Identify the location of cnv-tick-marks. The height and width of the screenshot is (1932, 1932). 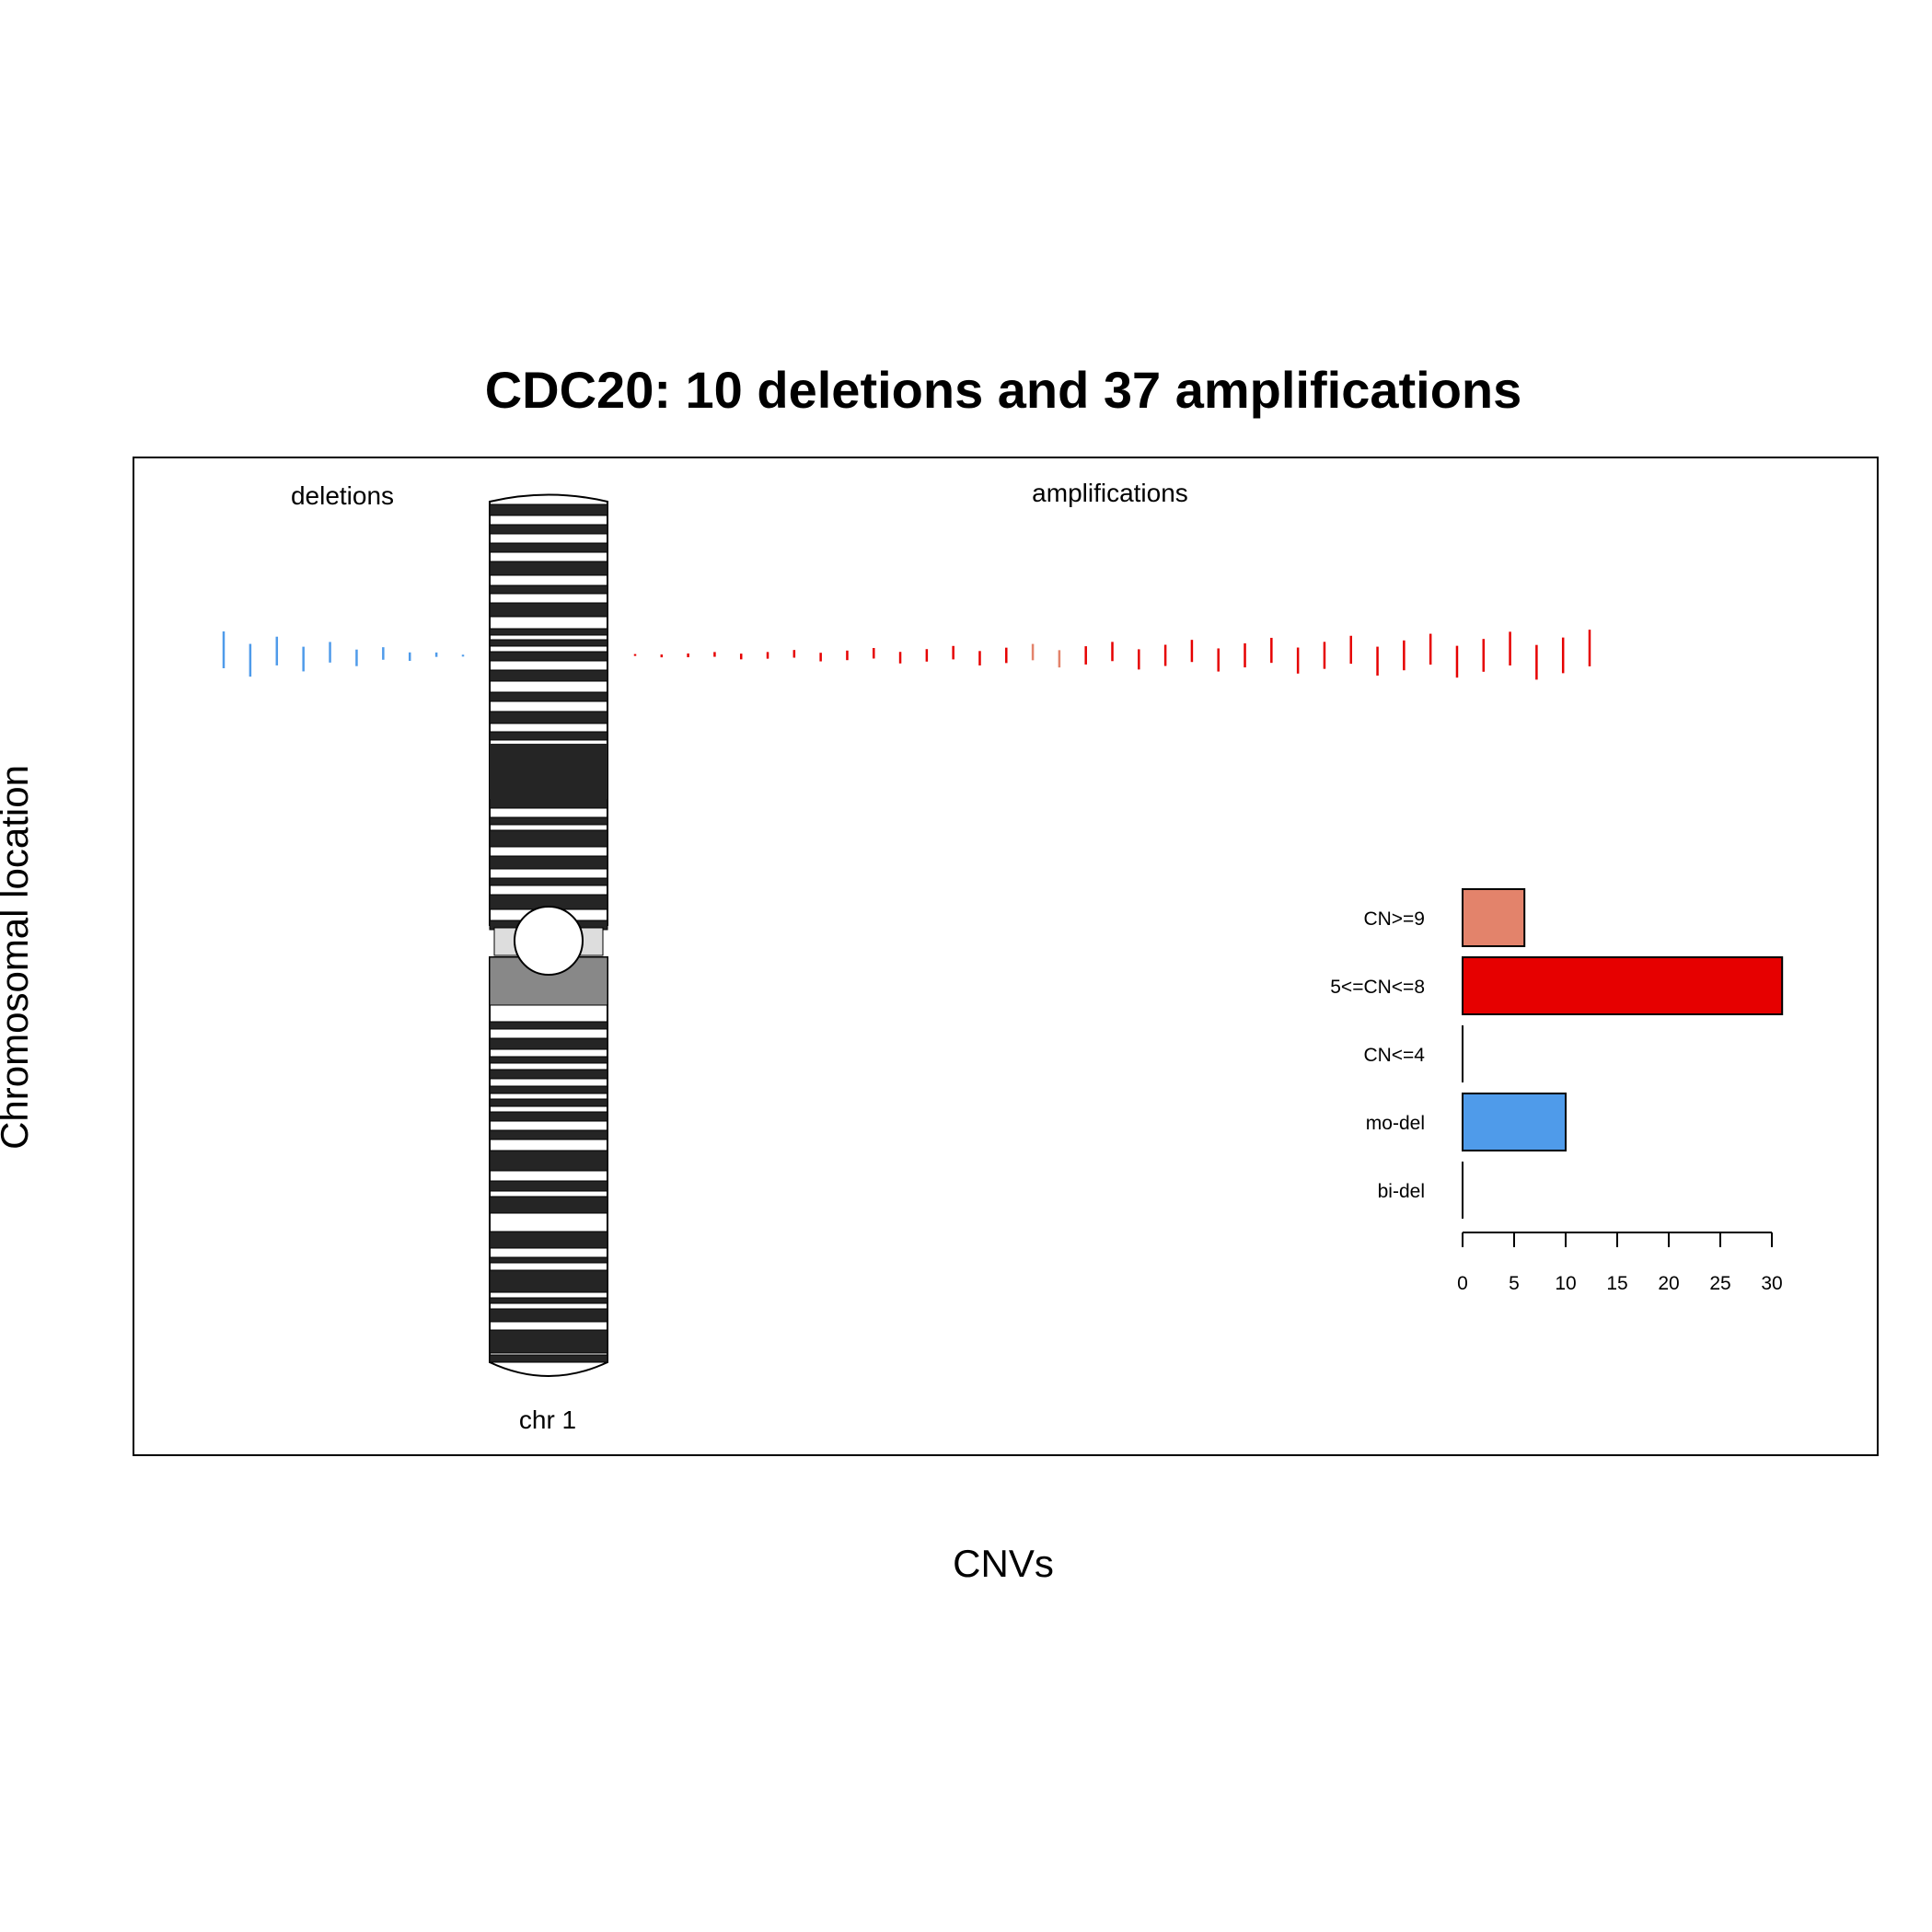
(907, 655).